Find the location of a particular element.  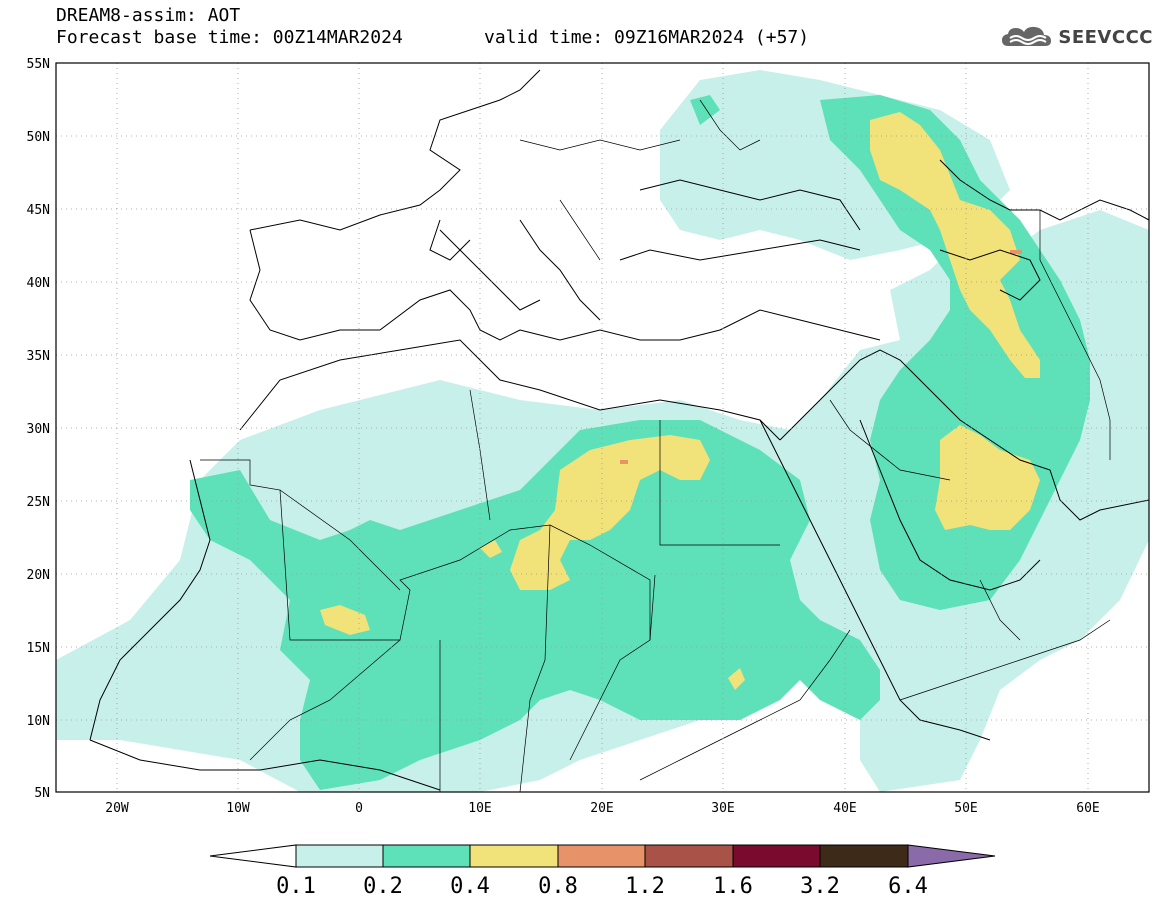

colorbar-high-arrow is located at coordinates (951, 856).